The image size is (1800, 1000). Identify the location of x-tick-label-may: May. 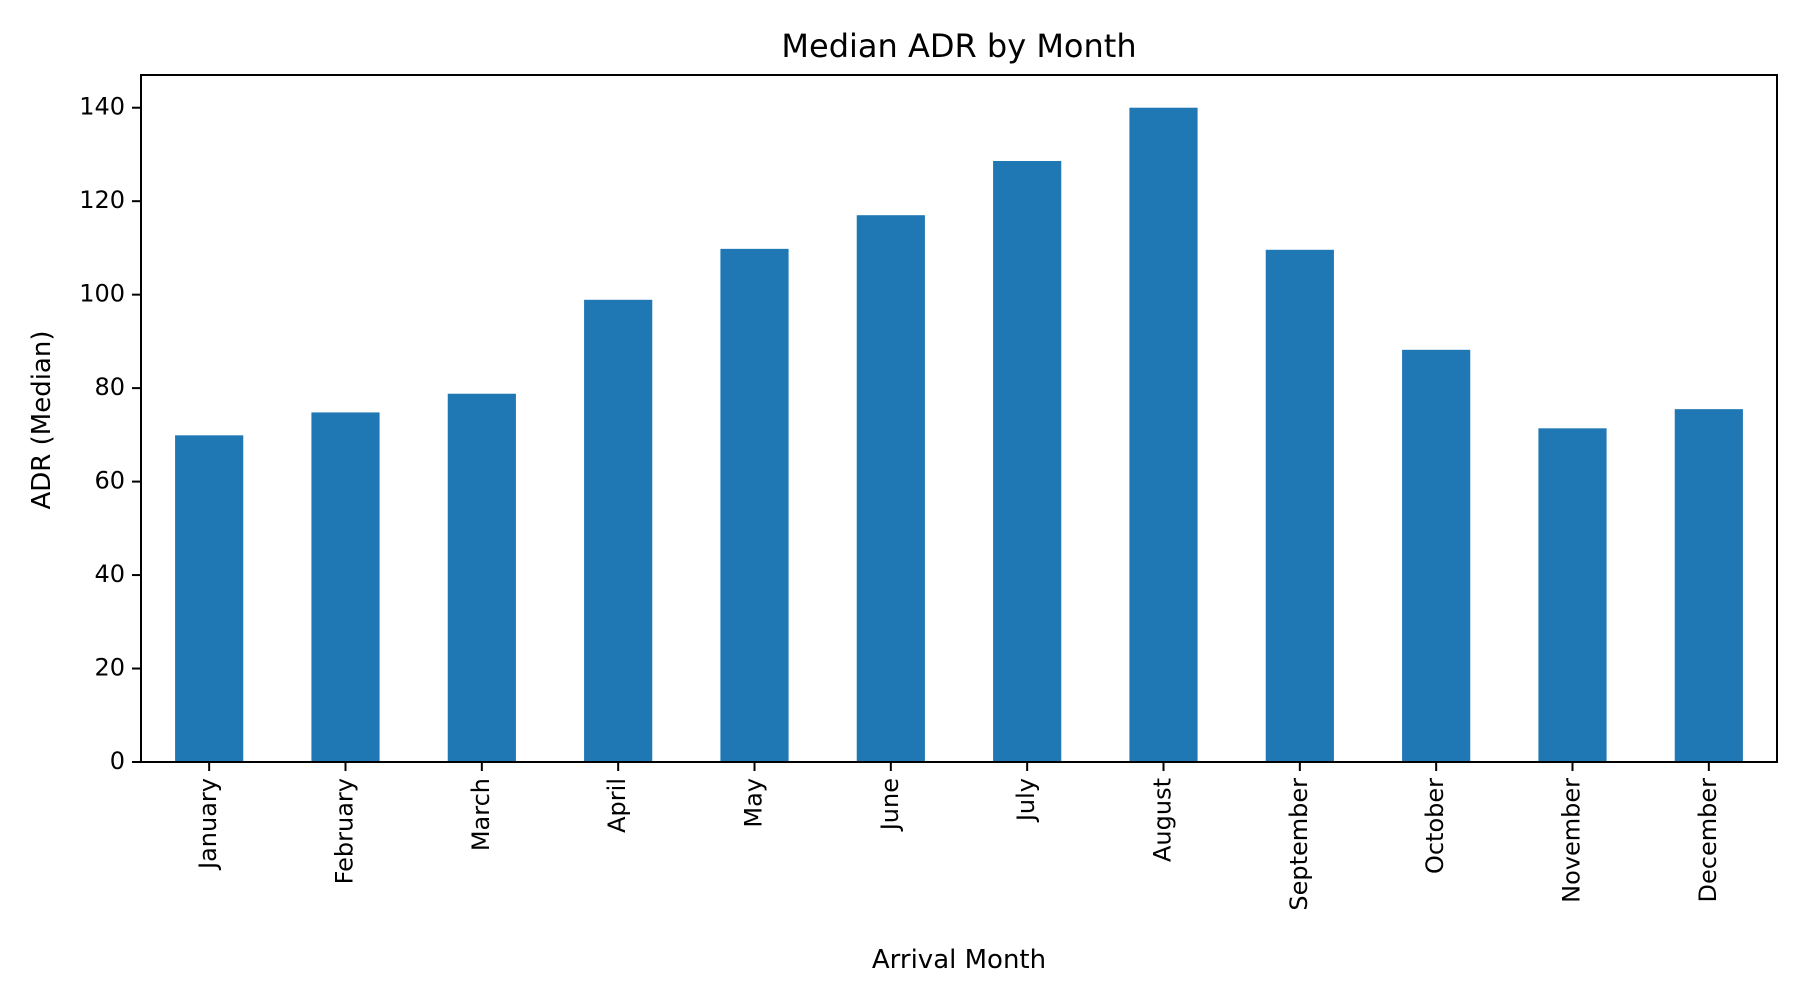
(754, 803).